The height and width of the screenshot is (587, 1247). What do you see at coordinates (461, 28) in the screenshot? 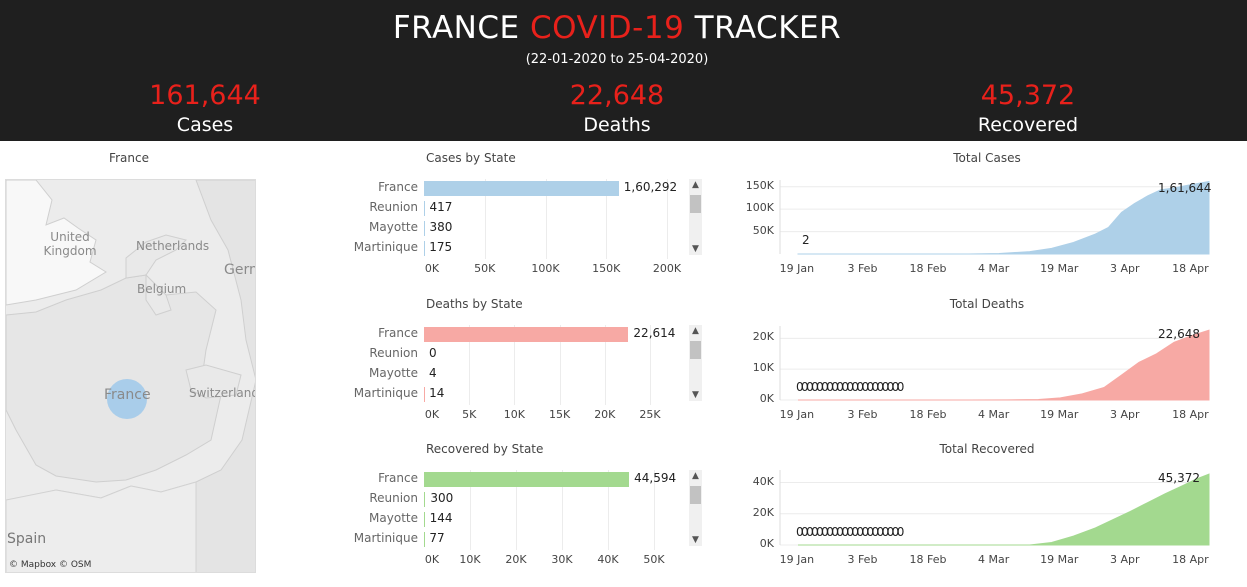
I see `title-part-country: FRANCE` at bounding box center [461, 28].